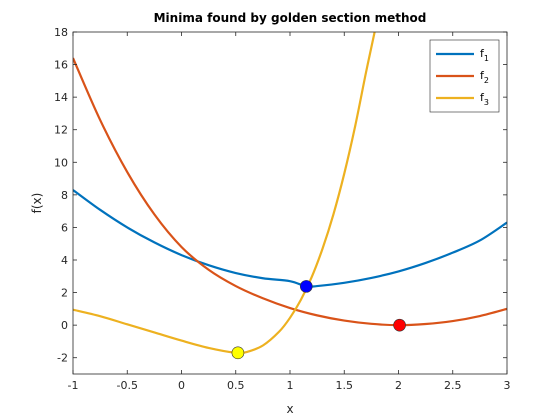  What do you see at coordinates (64, 325) in the screenshot?
I see `y-tick-label: 0` at bounding box center [64, 325].